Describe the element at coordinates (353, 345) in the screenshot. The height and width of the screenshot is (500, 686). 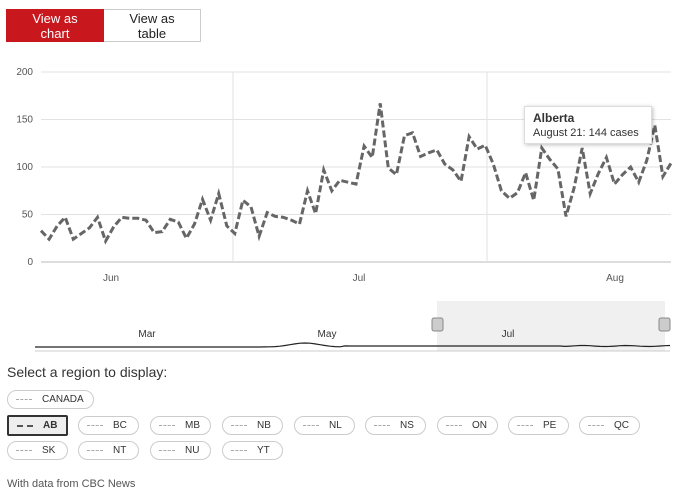
I see `navigator-line` at that location.